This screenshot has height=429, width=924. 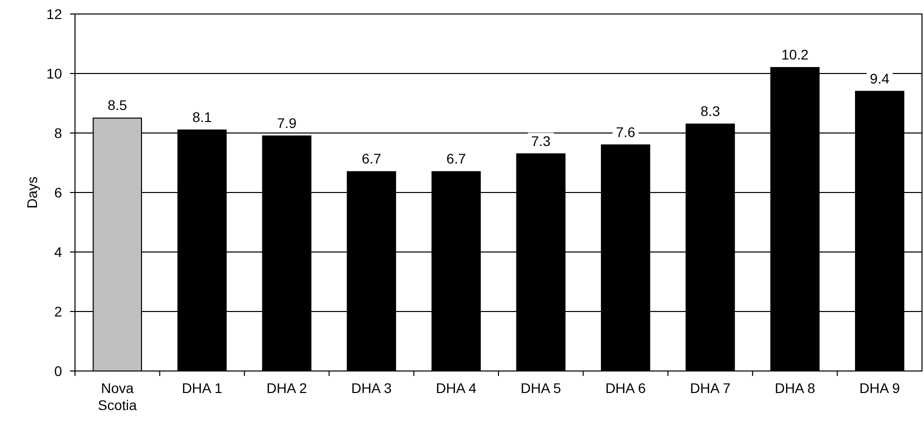 What do you see at coordinates (879, 388) in the screenshot?
I see `x-tick-label: DHA 9` at bounding box center [879, 388].